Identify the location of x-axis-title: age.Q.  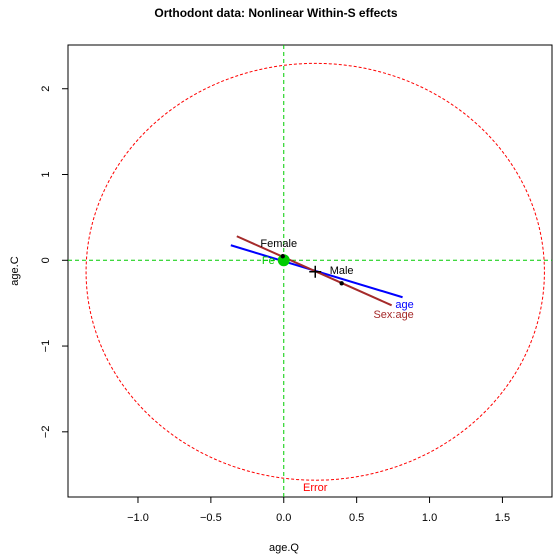
(284, 548).